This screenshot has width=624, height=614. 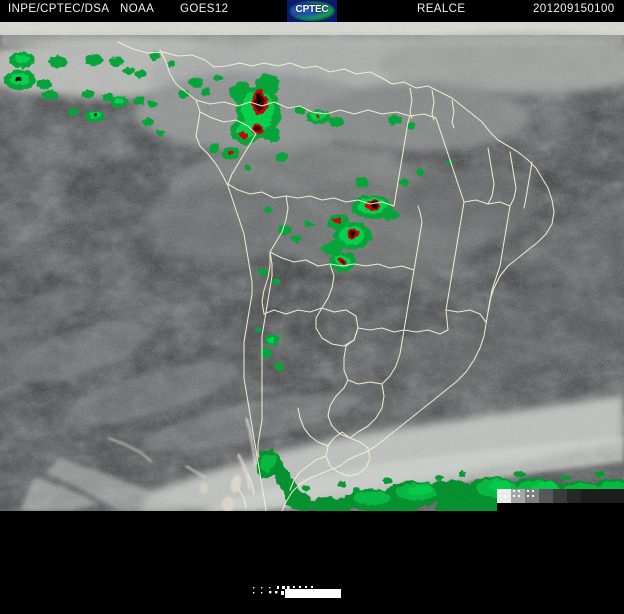 I want to click on header-institute-label: INPE/CPTEC/DSA, so click(x=59, y=9).